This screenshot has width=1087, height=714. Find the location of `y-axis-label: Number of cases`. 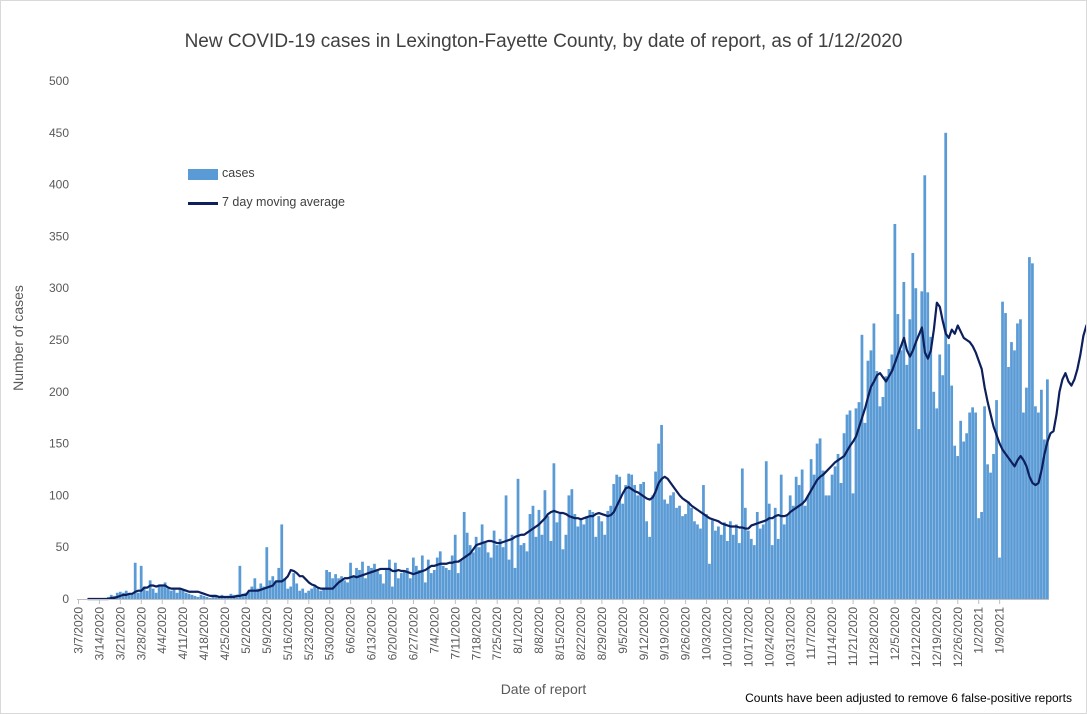

y-axis-label: Number of cases is located at coordinates (18, 338).